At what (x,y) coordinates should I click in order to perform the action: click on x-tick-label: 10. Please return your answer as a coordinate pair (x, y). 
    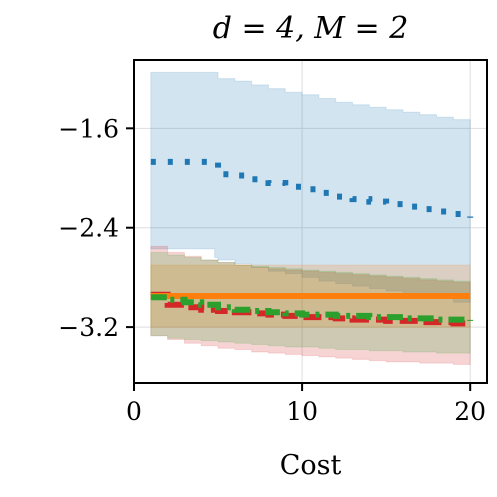
    Looking at the image, I should click on (302, 411).